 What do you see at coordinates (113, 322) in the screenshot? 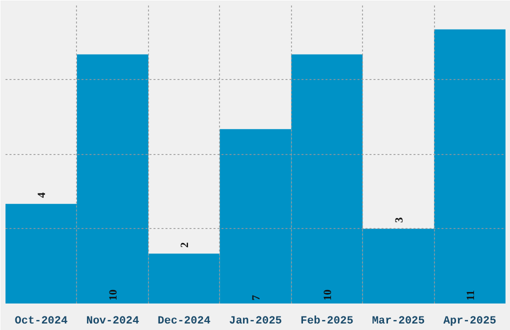
I see `x-tick-label: Nov-2024` at bounding box center [113, 322].